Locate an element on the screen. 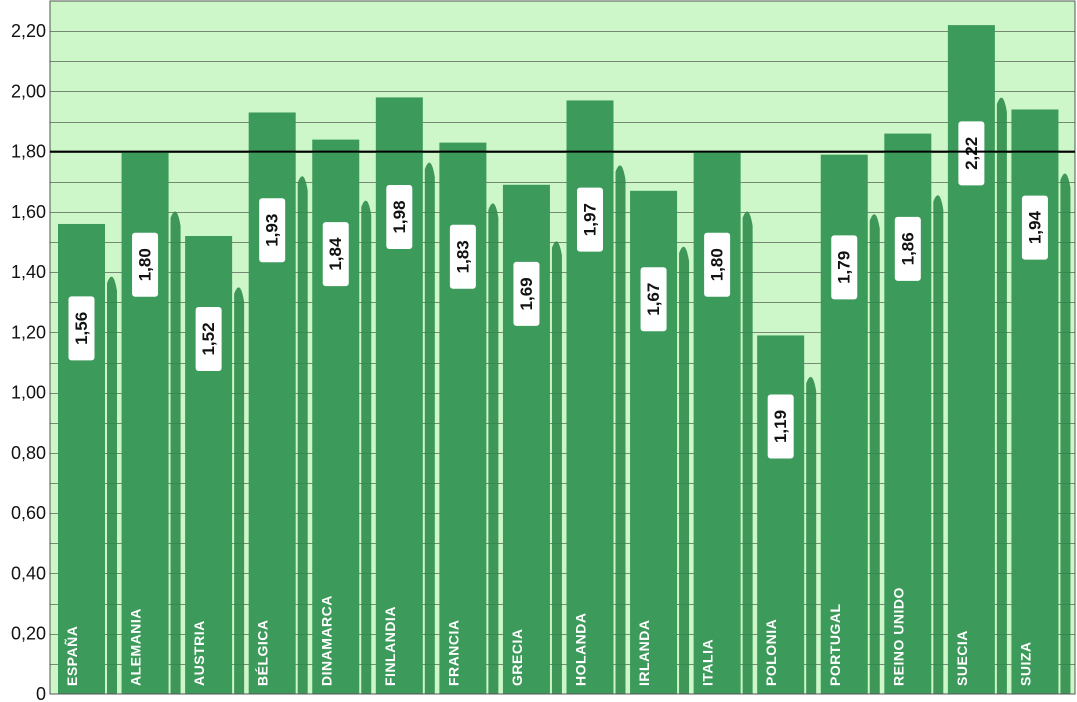  y-tick-label: 0 is located at coordinates (41, 693).